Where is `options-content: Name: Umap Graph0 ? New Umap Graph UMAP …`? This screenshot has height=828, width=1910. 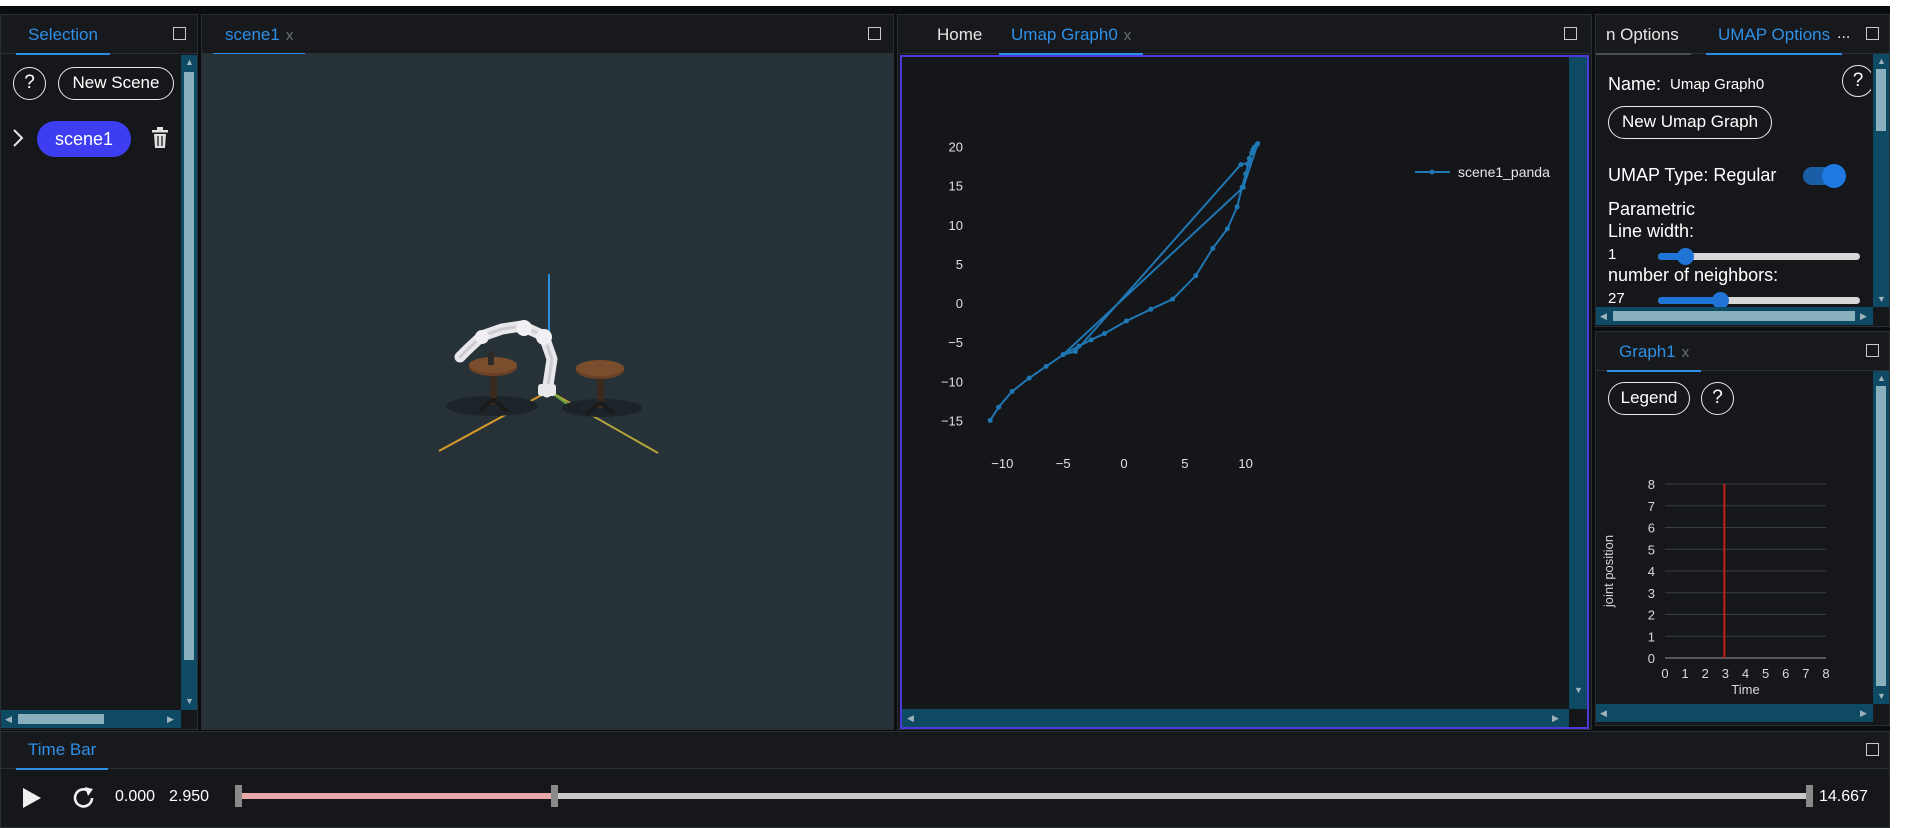 options-content: Name: Umap Graph0 ? New Umap Graph UMAP … is located at coordinates (1733, 180).